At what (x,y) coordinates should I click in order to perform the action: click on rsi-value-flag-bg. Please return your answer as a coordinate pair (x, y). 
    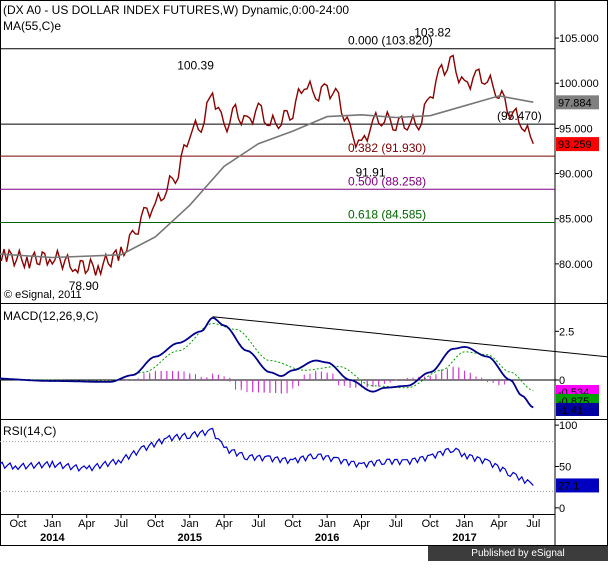
    Looking at the image, I should click on (577, 485).